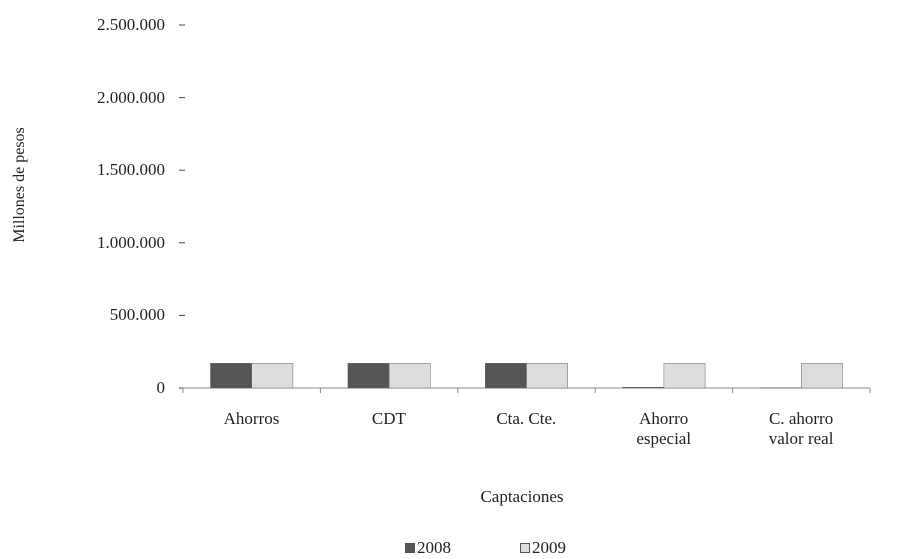 Image resolution: width=907 pixels, height=559 pixels. What do you see at coordinates (801, 428) in the screenshot?
I see `x-tick-label: C. ahorro valor real` at bounding box center [801, 428].